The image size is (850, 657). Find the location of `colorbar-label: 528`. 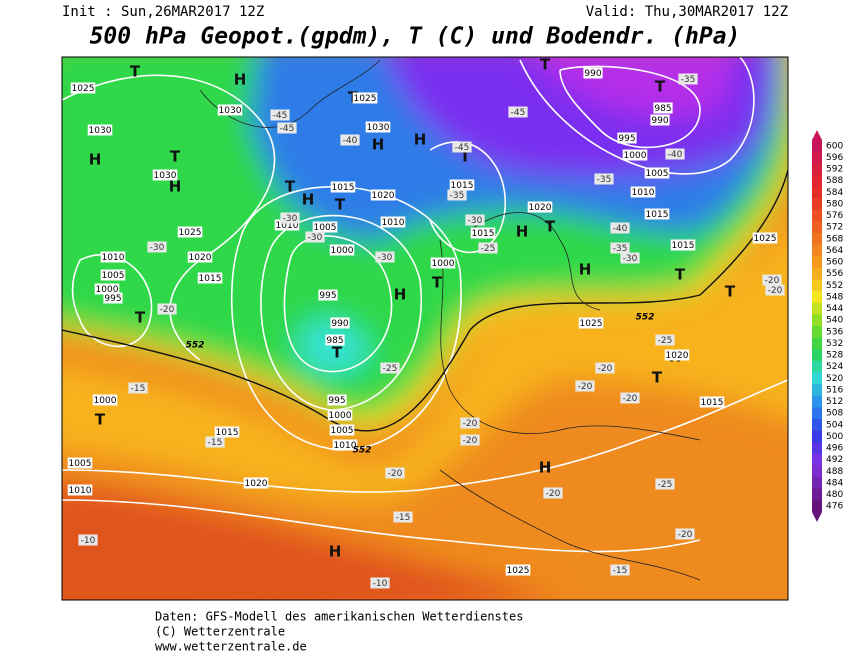

colorbar-label: 528 is located at coordinates (834, 356).